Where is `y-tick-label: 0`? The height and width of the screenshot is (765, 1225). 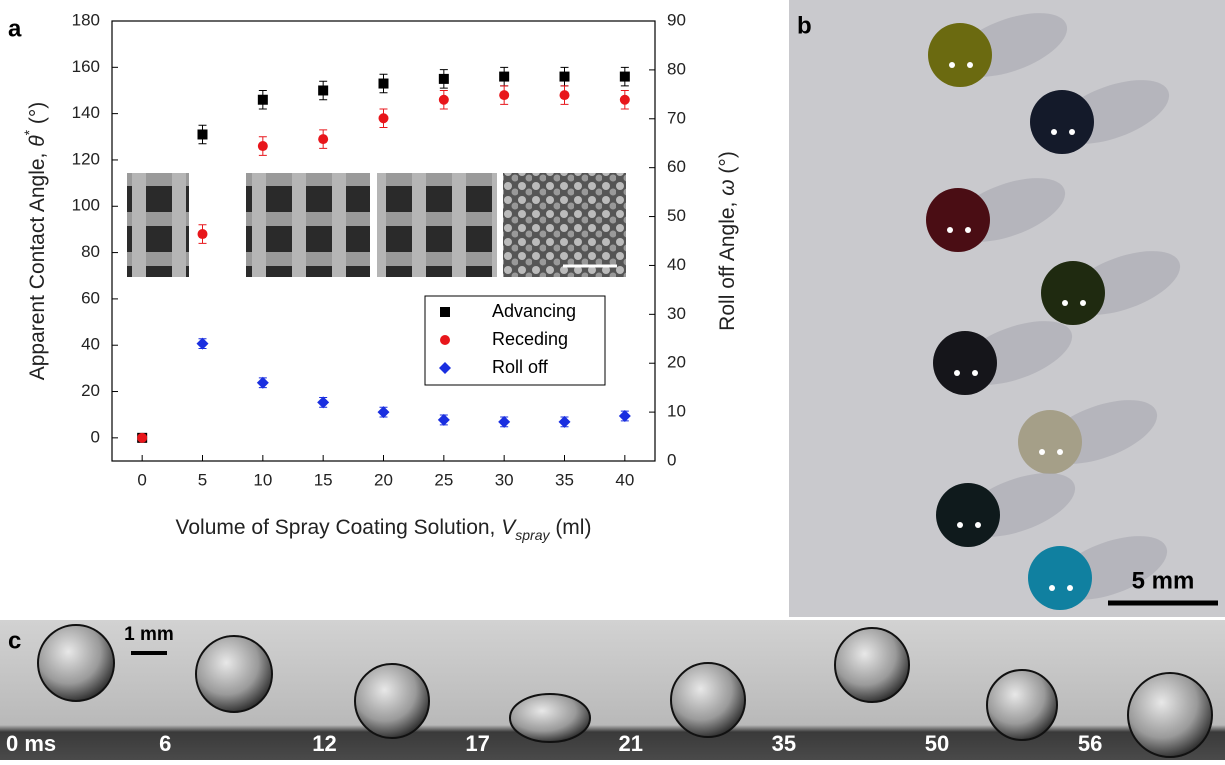
y-tick-label: 0 is located at coordinates (95, 436).